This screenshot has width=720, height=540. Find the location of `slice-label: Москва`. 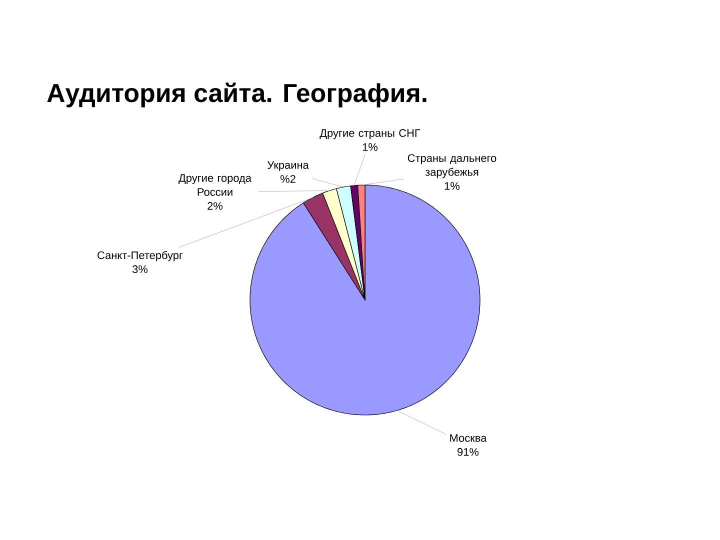

slice-label: Москва is located at coordinates (468, 438).